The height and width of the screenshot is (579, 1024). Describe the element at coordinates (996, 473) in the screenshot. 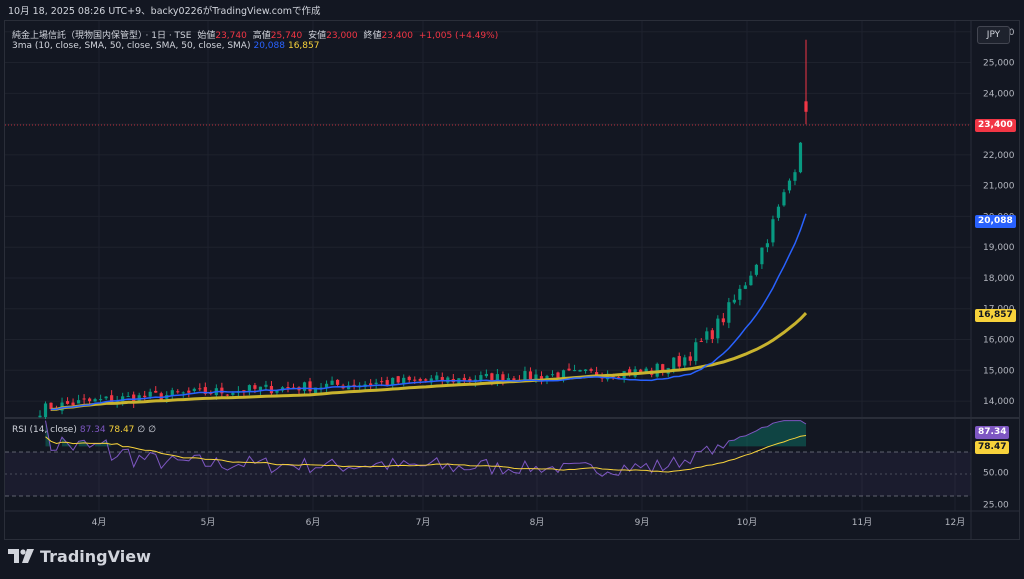

I see `rsi-tick-label: 50.00` at that location.